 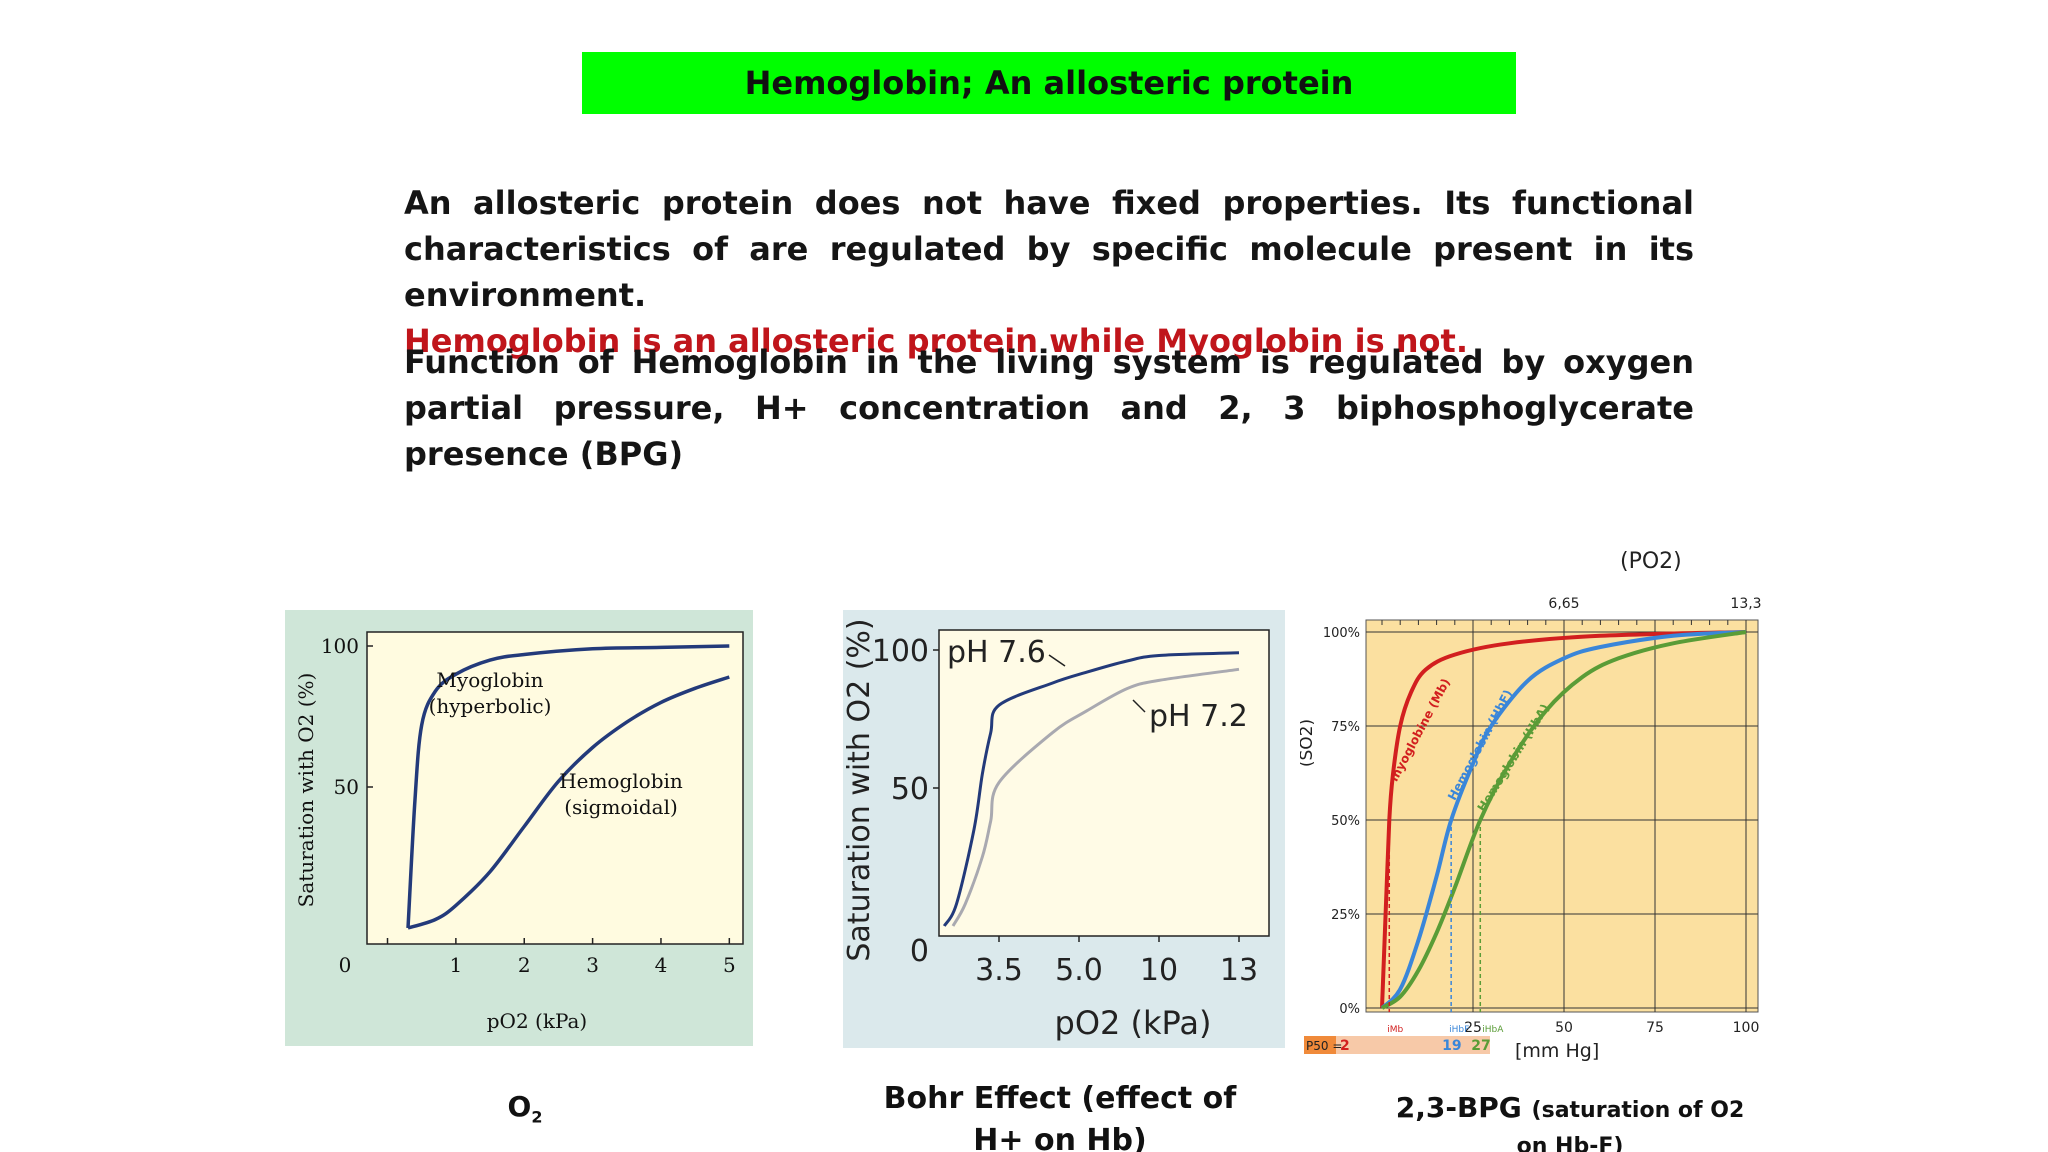 I want to click on chart3-ytick-label: 75%, so click(x=1345, y=727).